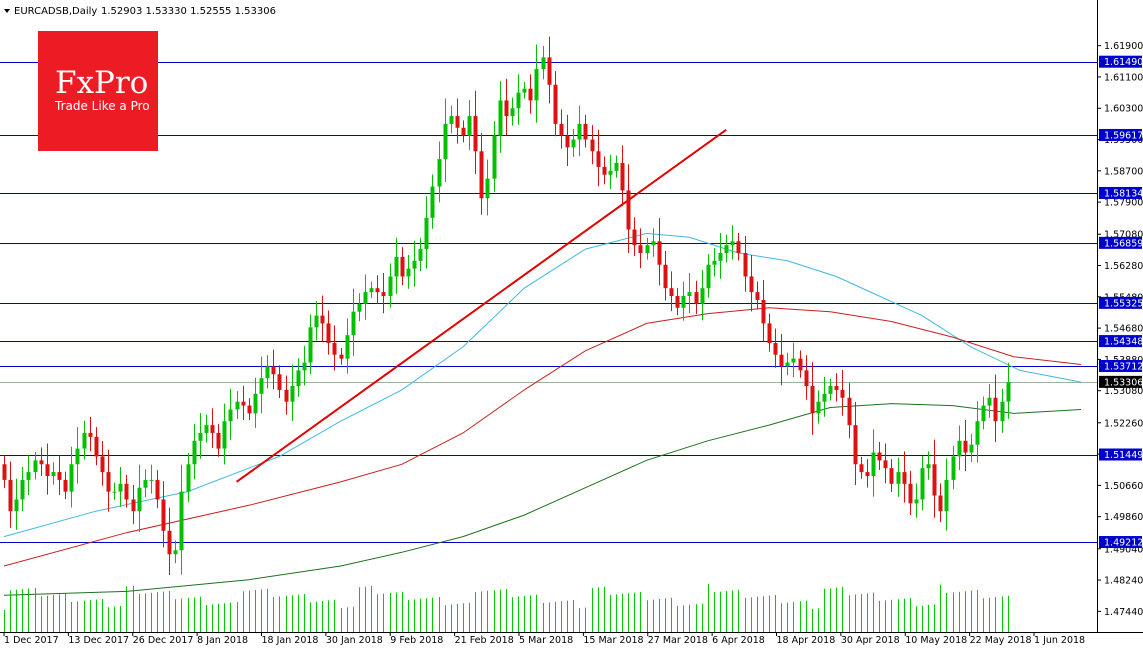 This screenshot has width=1143, height=651. Describe the element at coordinates (101, 83) in the screenshot. I see `logo-brand: FxPro` at that location.